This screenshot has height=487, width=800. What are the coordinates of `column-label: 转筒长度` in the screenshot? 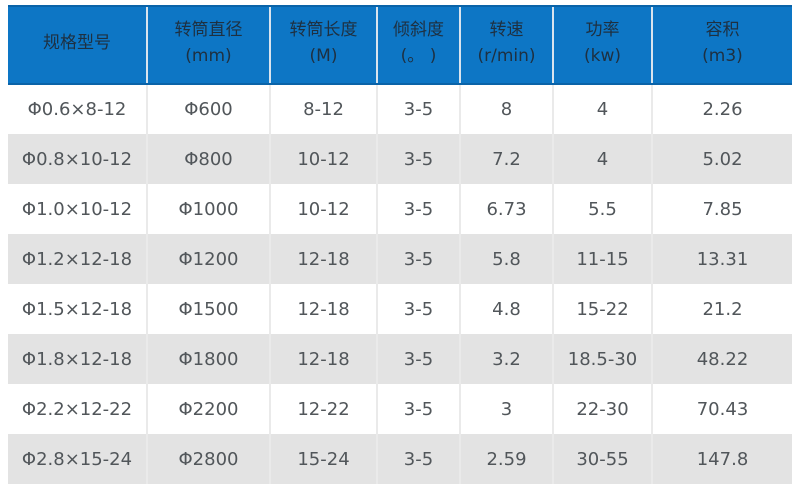 It's located at (323, 30).